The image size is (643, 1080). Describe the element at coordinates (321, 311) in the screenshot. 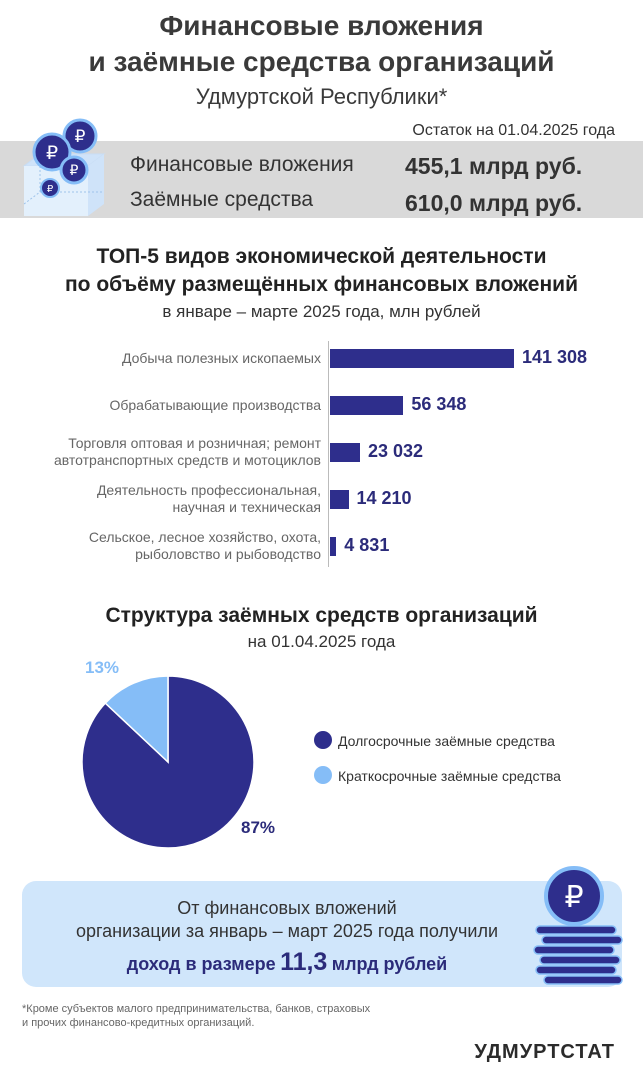

I see `top5-subtitle: в январе – марте 2025 года, млн рублей` at that location.